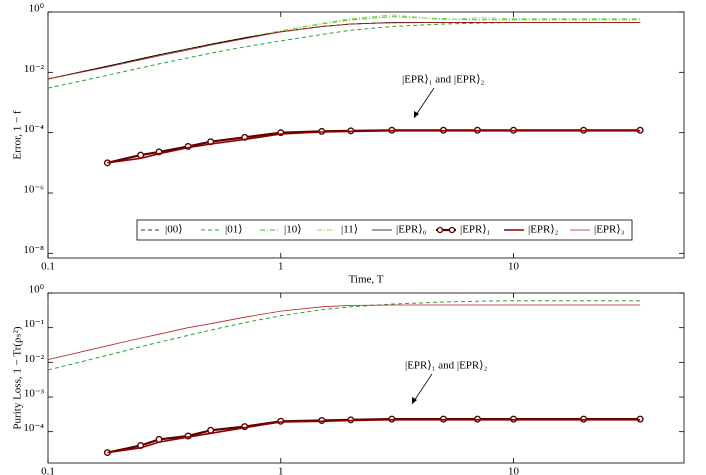  I want to click on legend-label: |EPR⟩₁, so click(475, 230).